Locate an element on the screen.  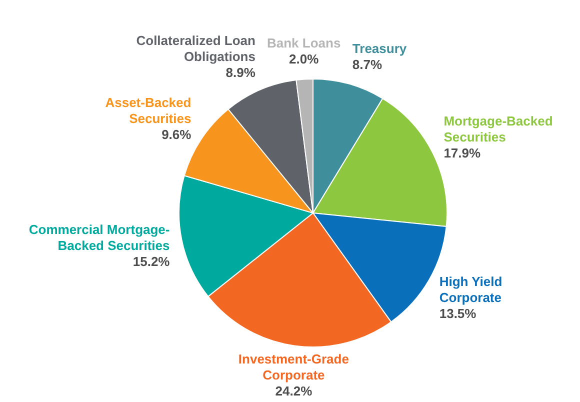
slice-label: Bank Loans is located at coordinates (303, 42).